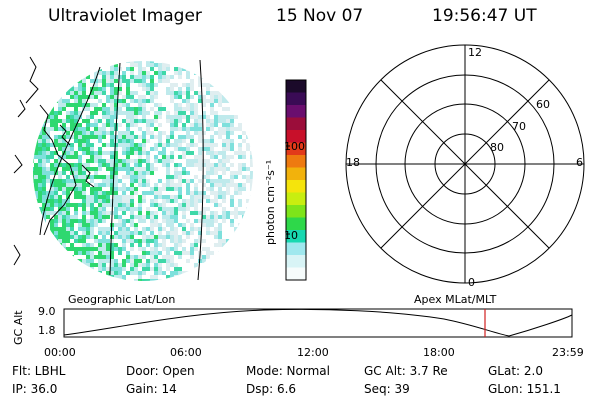 This screenshot has width=600, height=400. I want to click on status-gain: Gain: 14, so click(151, 389).